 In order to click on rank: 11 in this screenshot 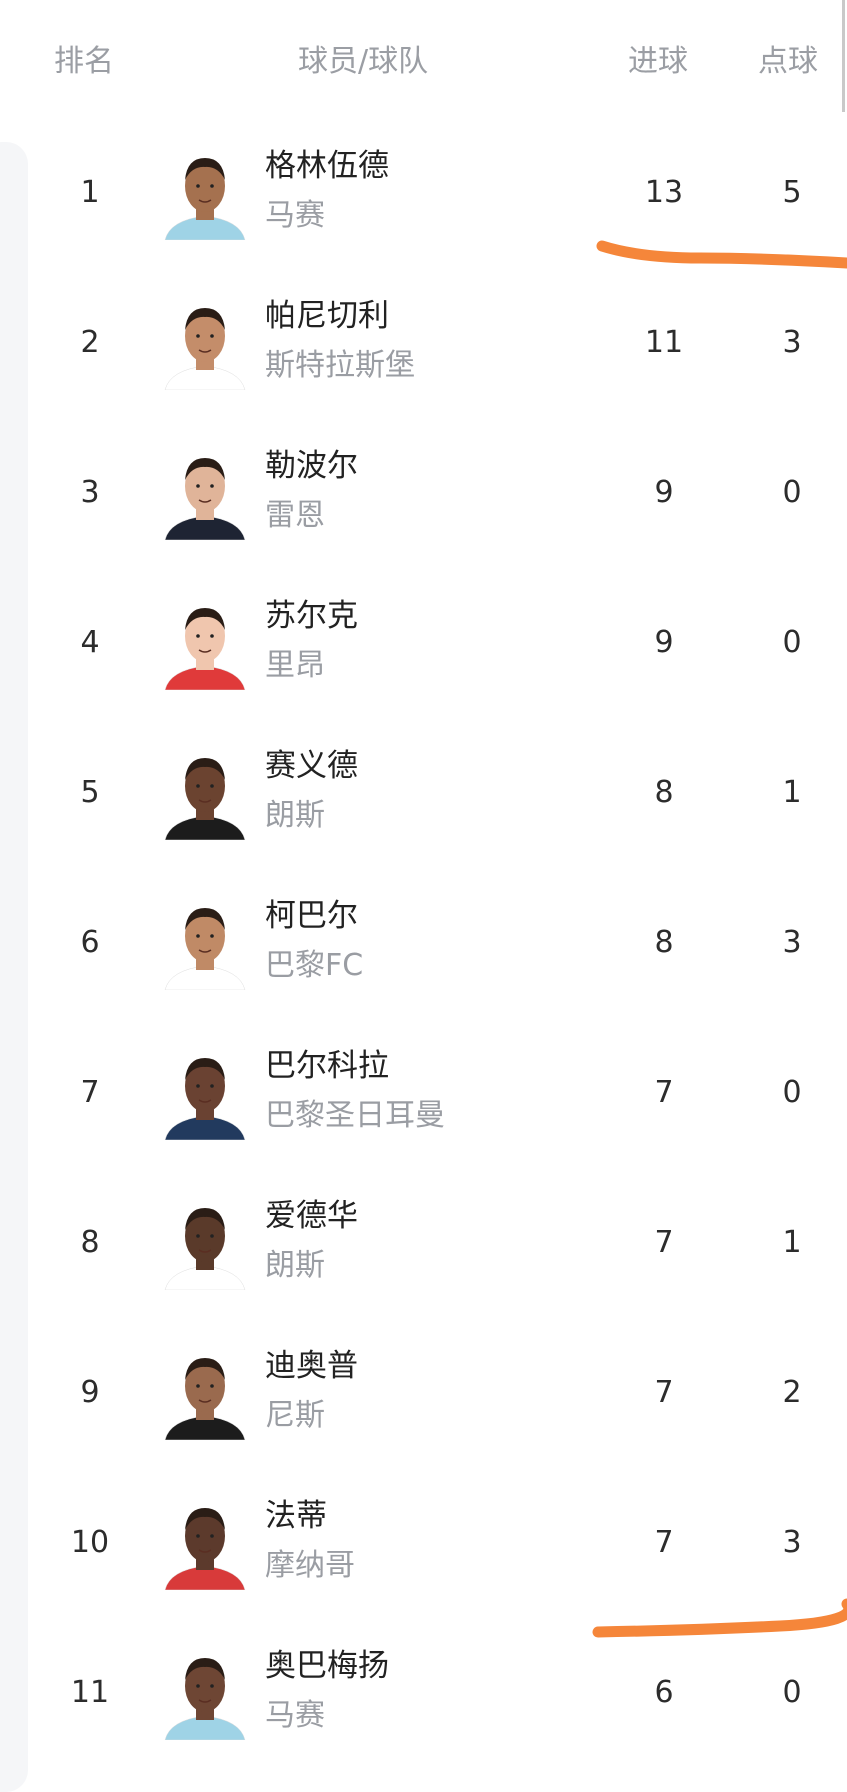, I will do `click(90, 1692)`.